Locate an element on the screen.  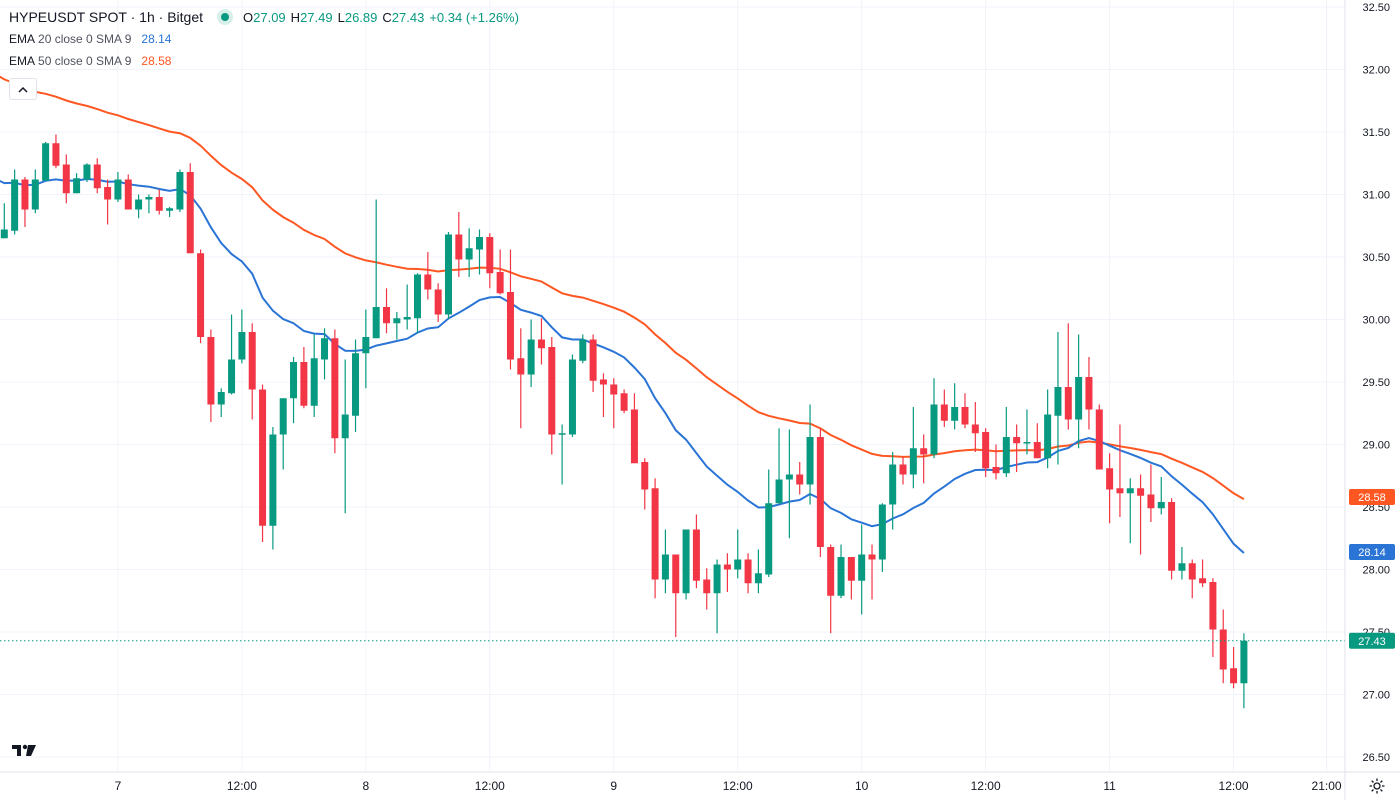
indicator-ema20: EMA 20 close 0 SMA 9 28.14 is located at coordinates (90, 39).